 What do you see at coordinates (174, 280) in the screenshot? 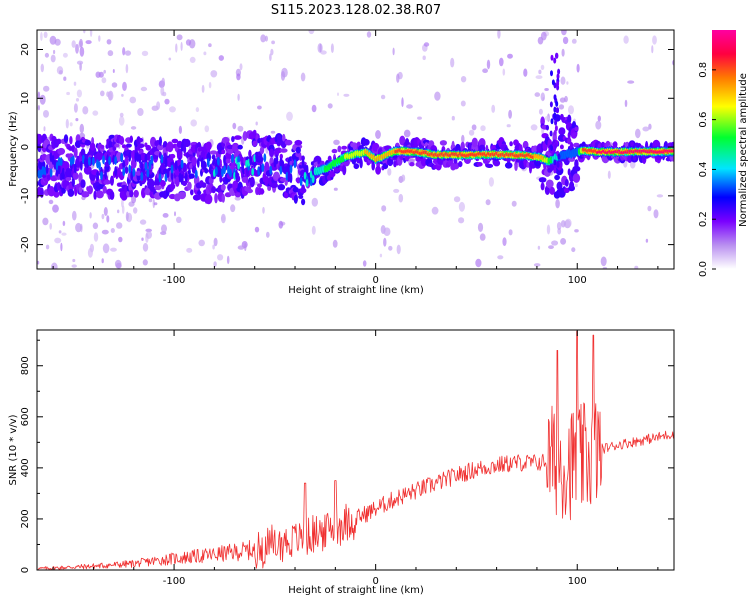
I see `spectrogram-x-tick-label: -100` at bounding box center [174, 280].